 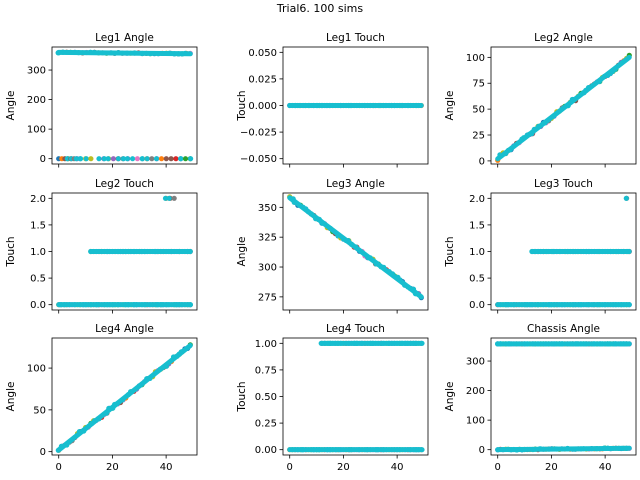 What do you see at coordinates (258, 159) in the screenshot?
I see `y-tick-label: −0.050` at bounding box center [258, 159].